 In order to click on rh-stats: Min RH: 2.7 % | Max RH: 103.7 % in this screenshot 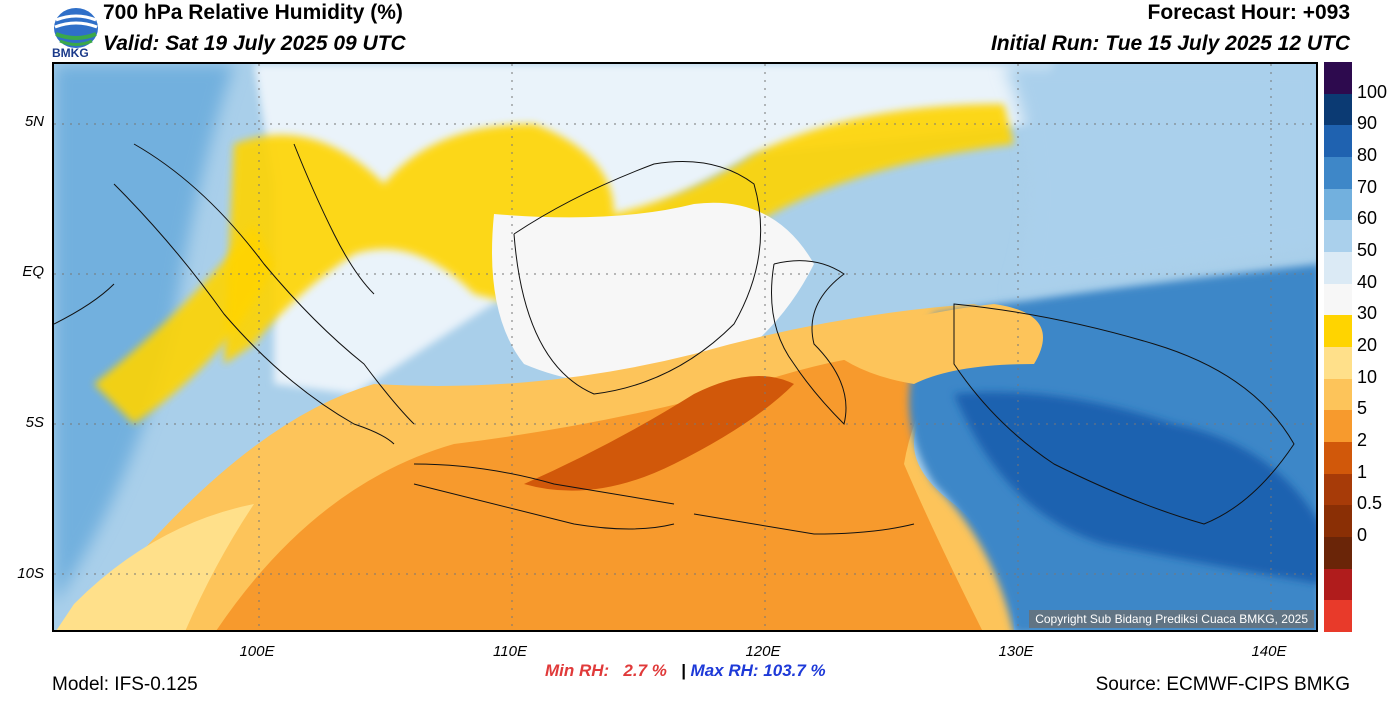, I will do `click(685, 671)`.